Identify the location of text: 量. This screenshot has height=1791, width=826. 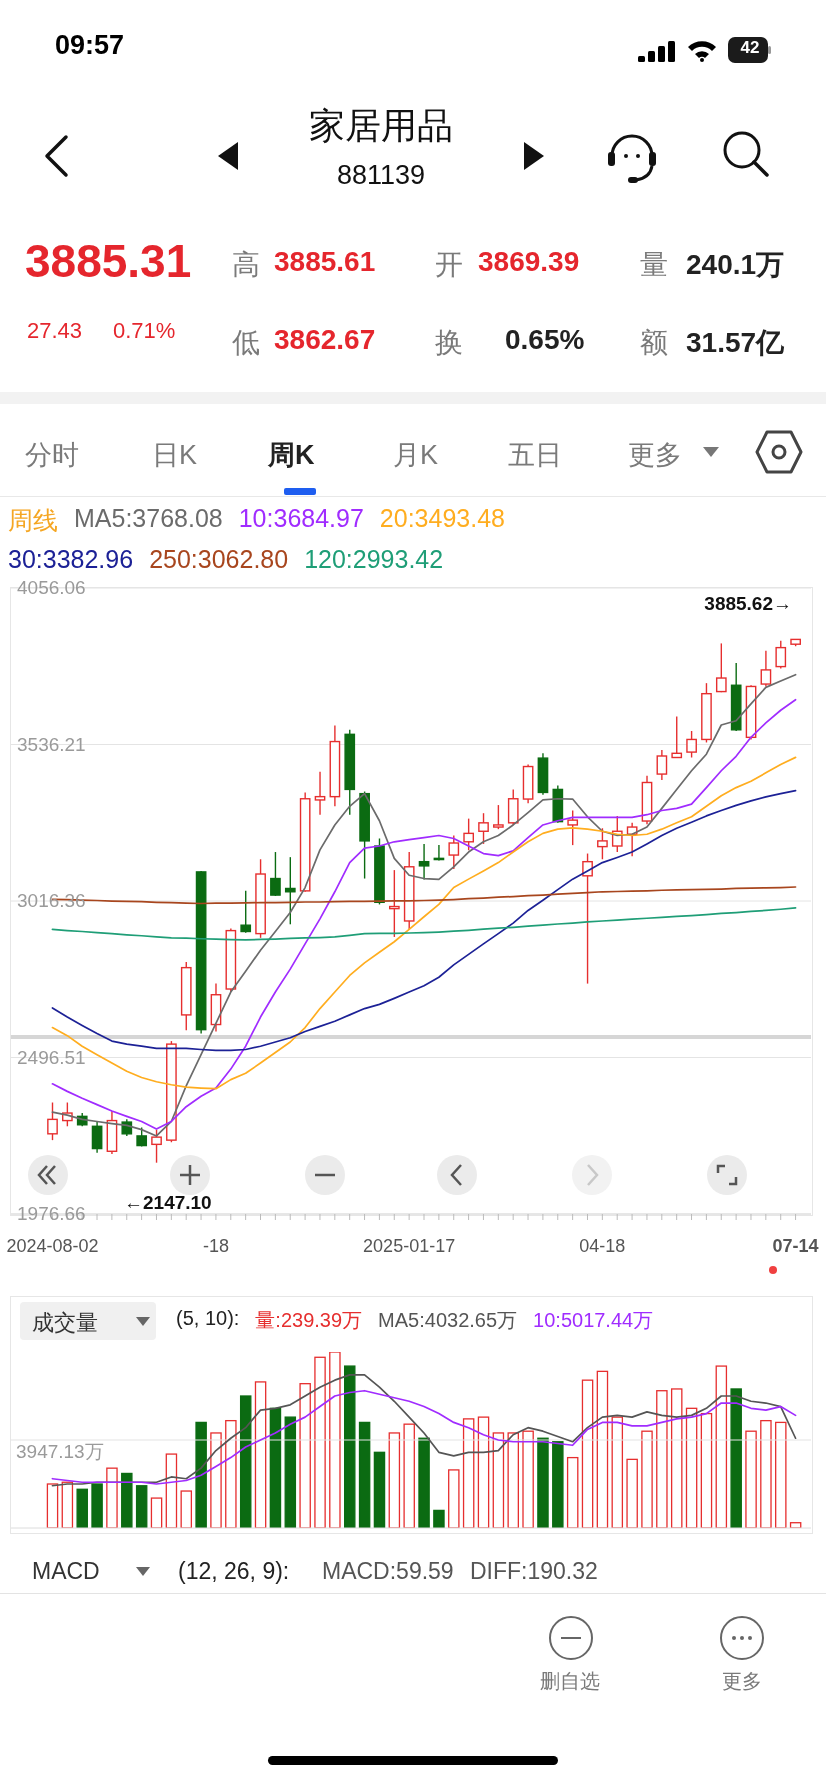
(654, 265).